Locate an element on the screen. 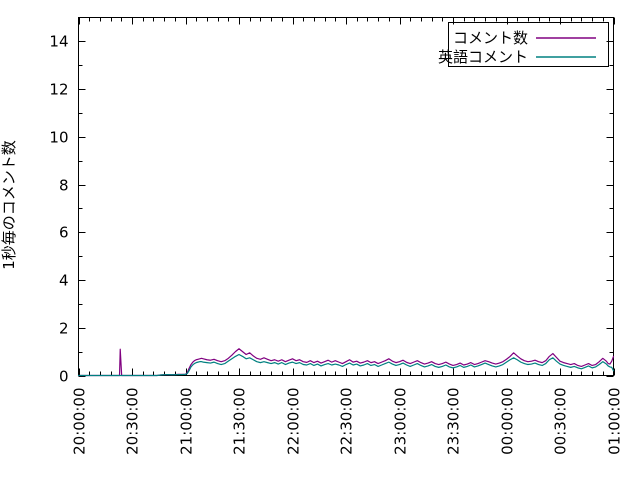 The height and width of the screenshot is (480, 640). y-tick-label: 2 is located at coordinates (64, 329).